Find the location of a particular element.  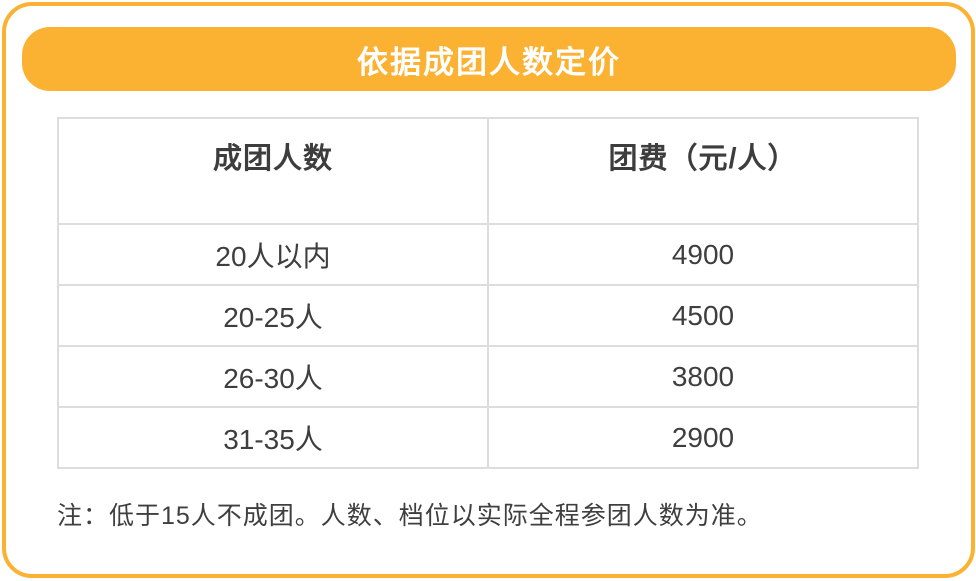

title-banner: 依据成团人数定价 is located at coordinates (489, 59).